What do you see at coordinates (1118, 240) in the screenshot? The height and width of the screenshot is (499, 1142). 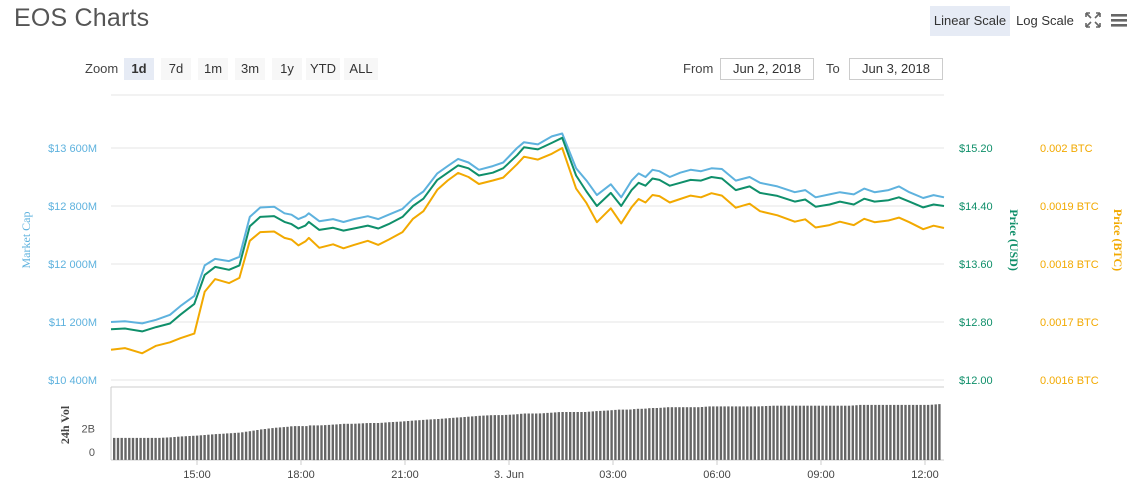 I see `price-btc-axis-title: Price (BTC)` at bounding box center [1118, 240].